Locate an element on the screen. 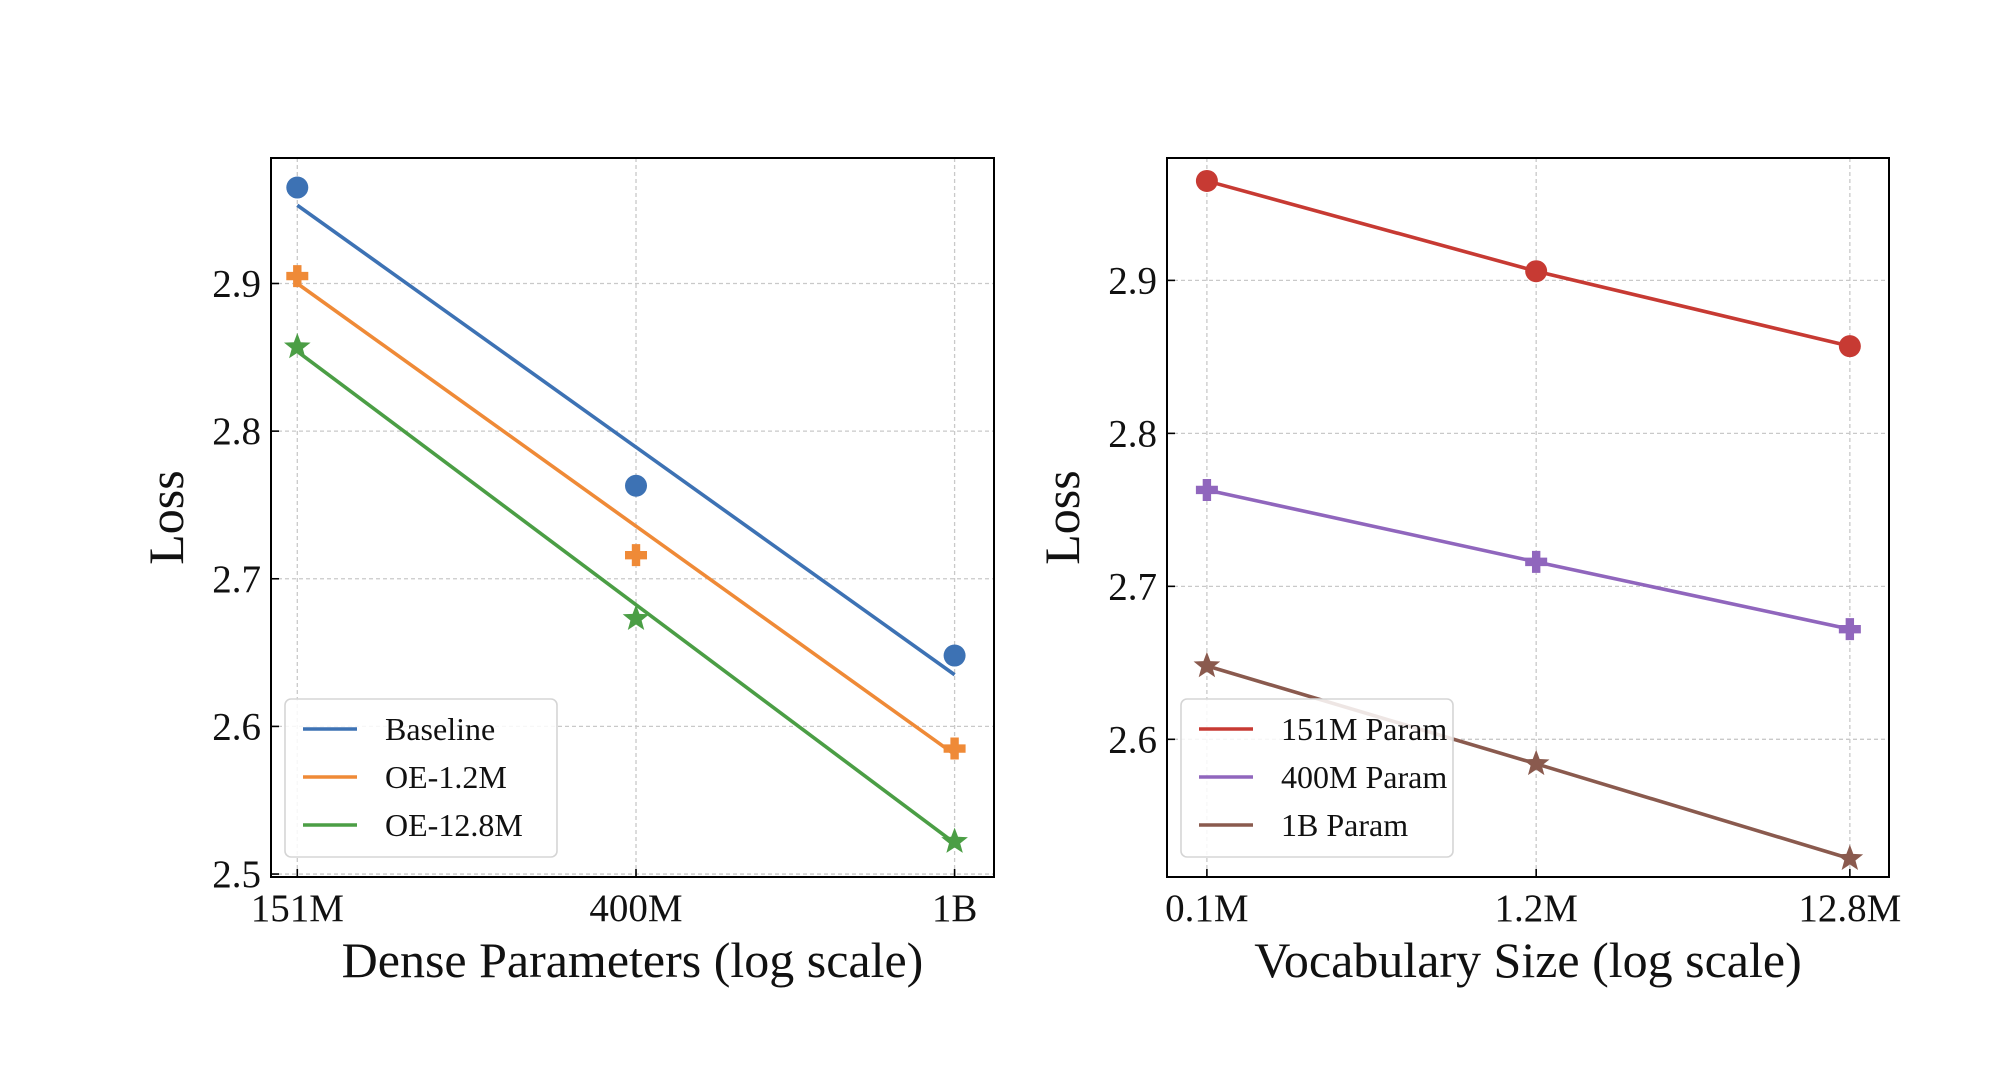  x-tick-label: 1.2M is located at coordinates (1535, 908).